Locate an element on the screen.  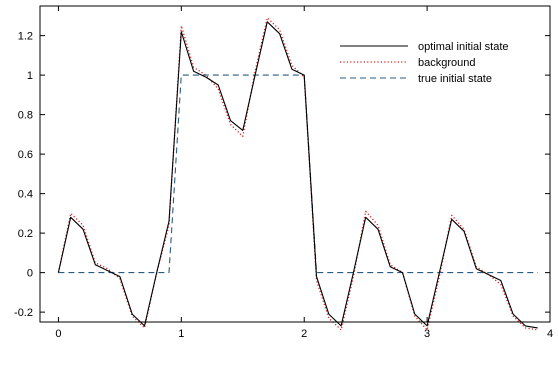
y-tick-label: 1.2 is located at coordinates (25, 37).